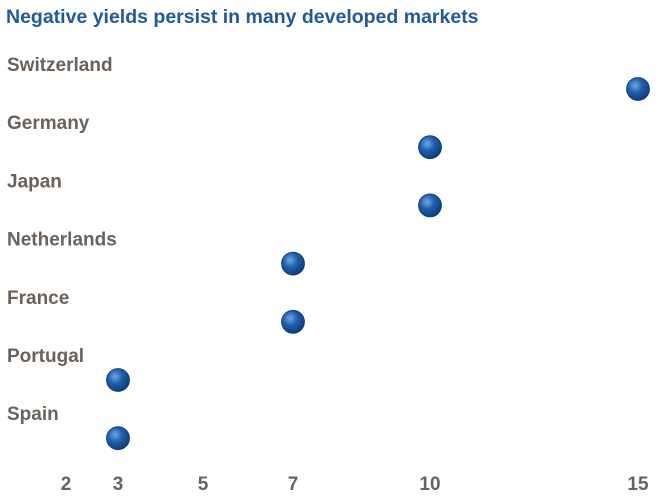  What do you see at coordinates (38, 298) in the screenshot?
I see `row-label-france: France` at bounding box center [38, 298].